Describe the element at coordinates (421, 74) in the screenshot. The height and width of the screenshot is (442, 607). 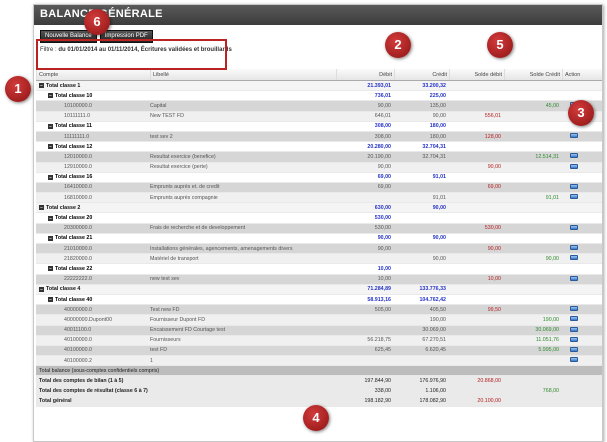
I see `col-credit: Crédit` at that location.